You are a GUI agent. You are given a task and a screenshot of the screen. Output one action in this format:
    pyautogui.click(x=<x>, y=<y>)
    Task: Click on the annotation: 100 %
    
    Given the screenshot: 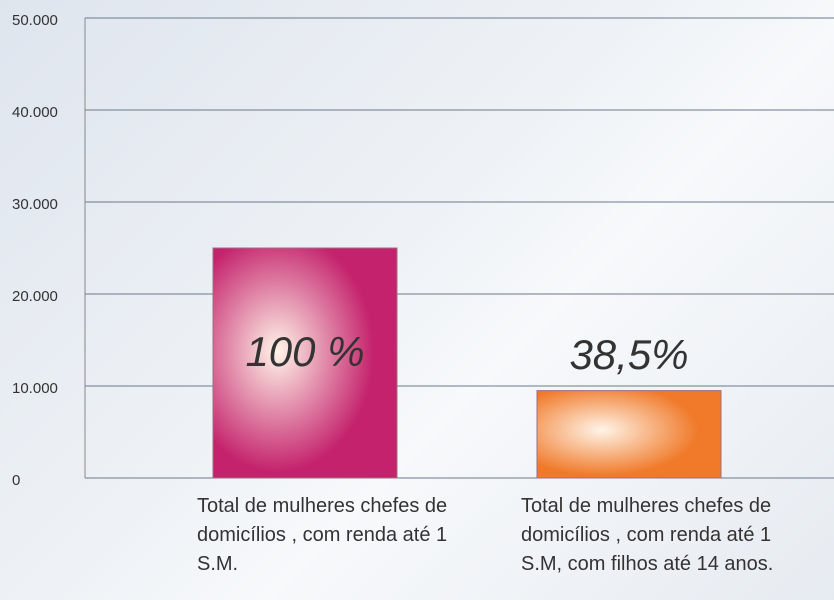 What is the action you would take?
    pyautogui.click(x=304, y=351)
    